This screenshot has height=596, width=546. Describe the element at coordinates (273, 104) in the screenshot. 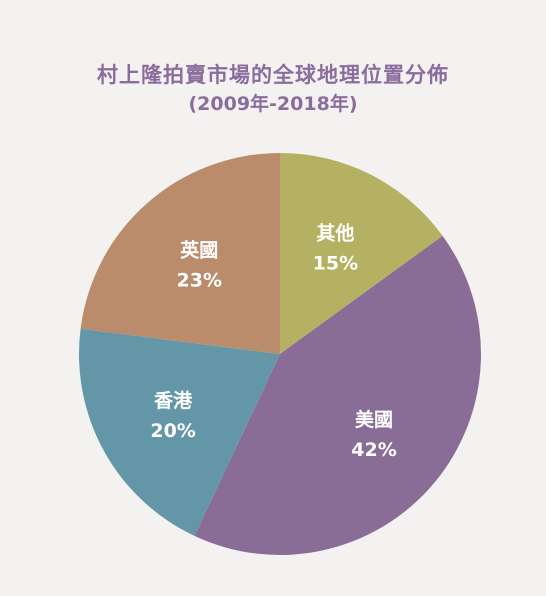

I see `chart-subtitle: (2009年-2018年)` at that location.